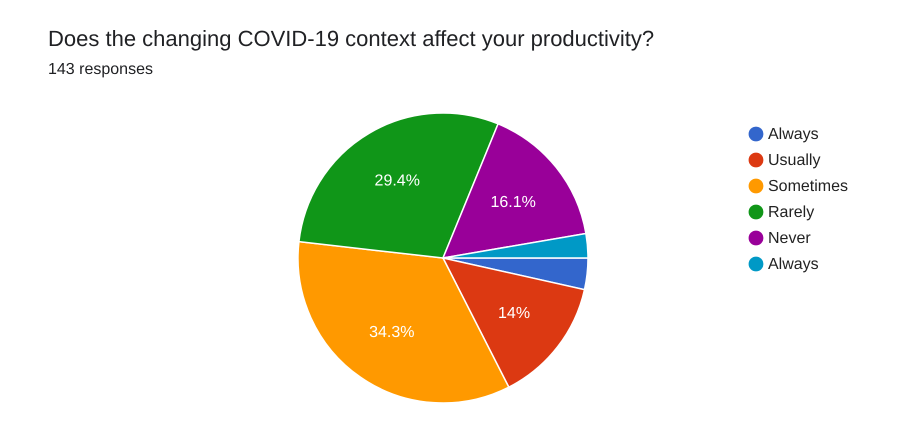  Describe the element at coordinates (514, 313) in the screenshot. I see `data-label: 14%` at that location.